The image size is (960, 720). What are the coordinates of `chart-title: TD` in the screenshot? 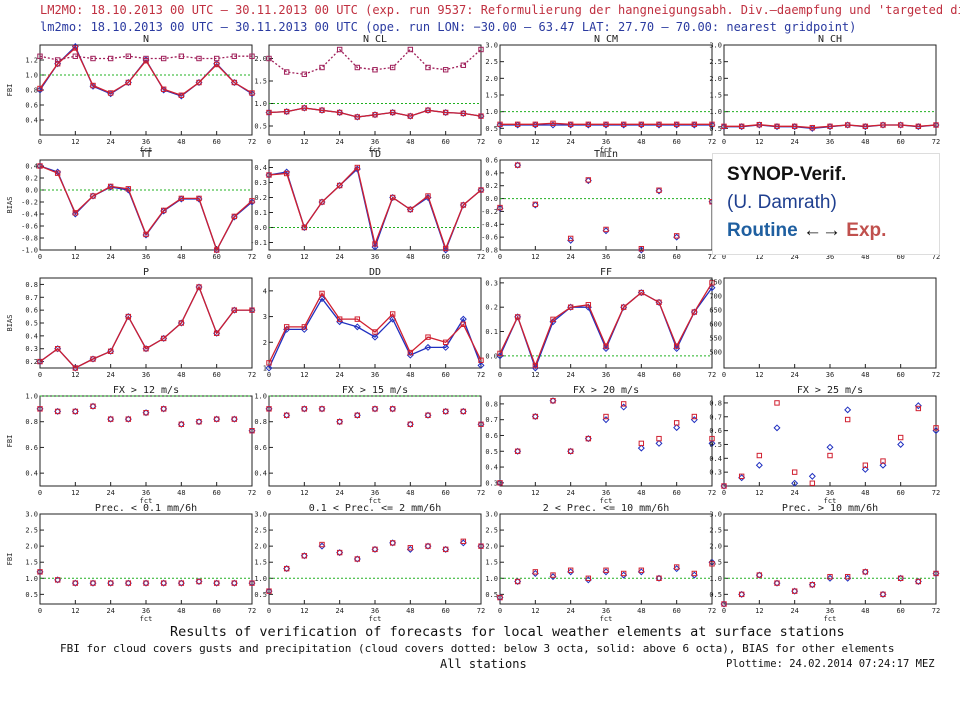 It's located at (375, 154).